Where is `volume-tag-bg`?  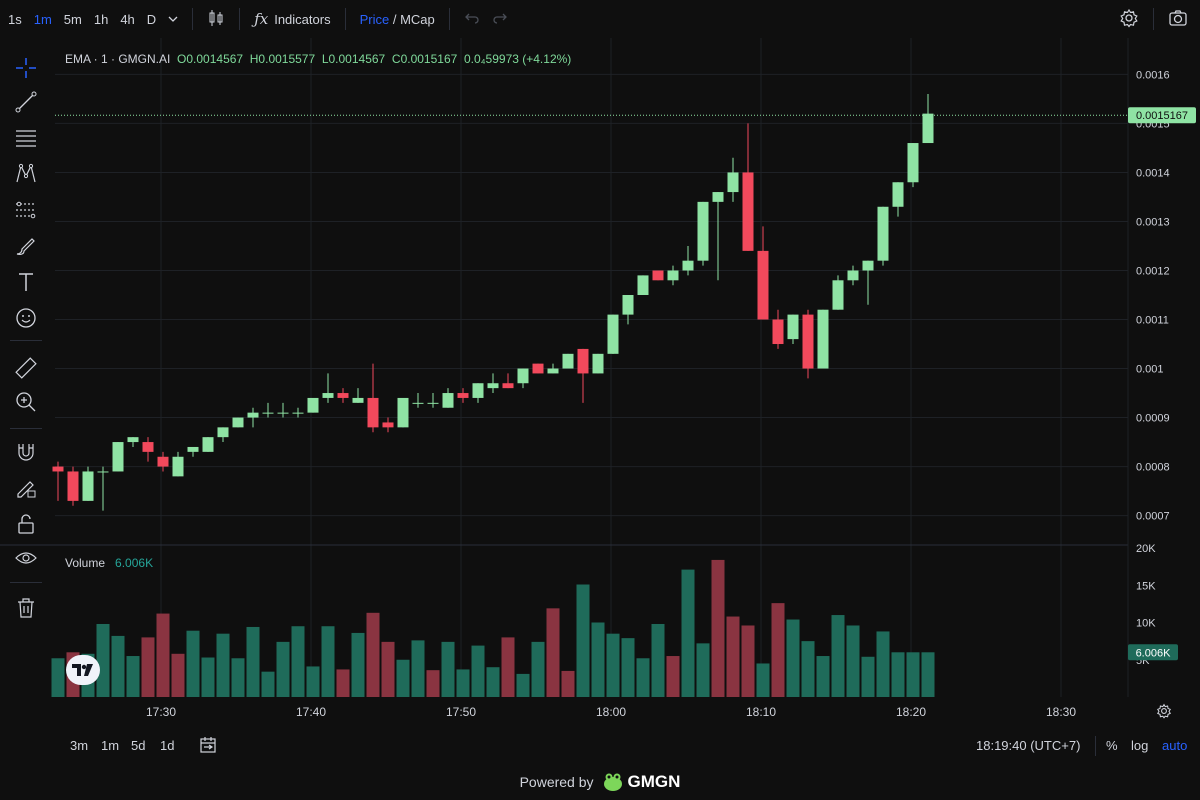 volume-tag-bg is located at coordinates (1153, 652).